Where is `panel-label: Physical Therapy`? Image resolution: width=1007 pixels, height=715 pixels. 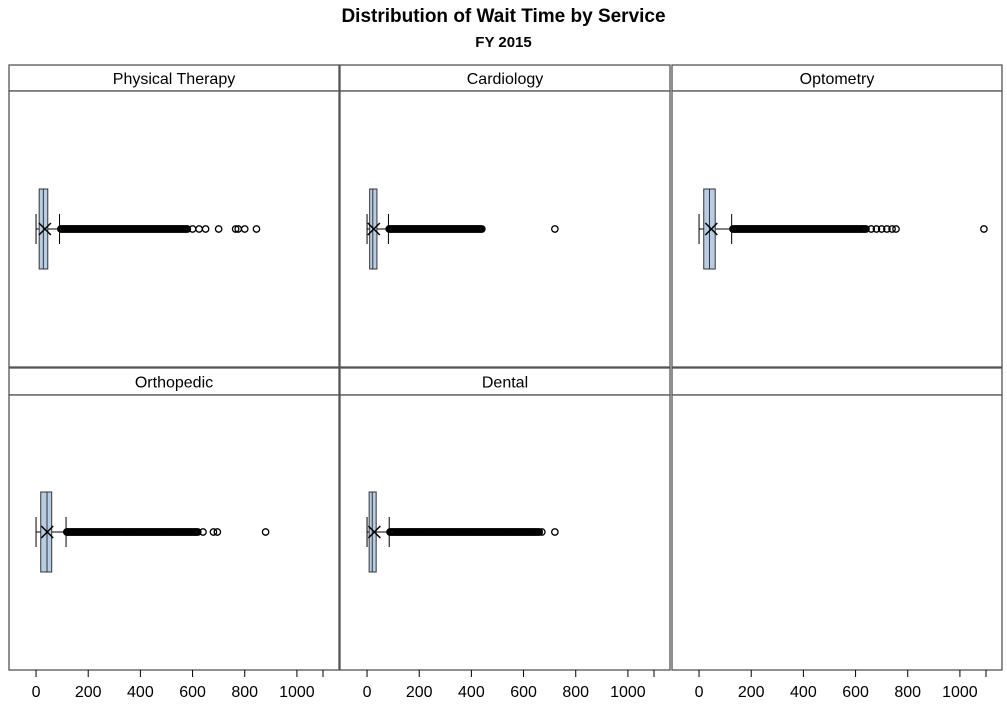
panel-label: Physical Therapy is located at coordinates (174, 79).